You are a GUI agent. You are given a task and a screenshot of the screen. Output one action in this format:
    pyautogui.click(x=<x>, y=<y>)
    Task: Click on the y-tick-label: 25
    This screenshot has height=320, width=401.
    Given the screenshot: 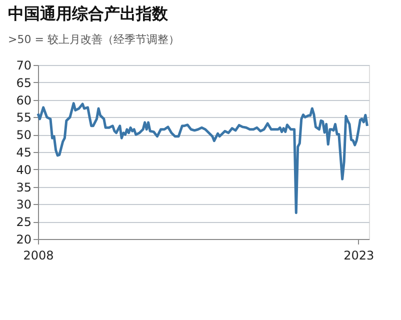 What is the action you would take?
    pyautogui.click(x=24, y=222)
    